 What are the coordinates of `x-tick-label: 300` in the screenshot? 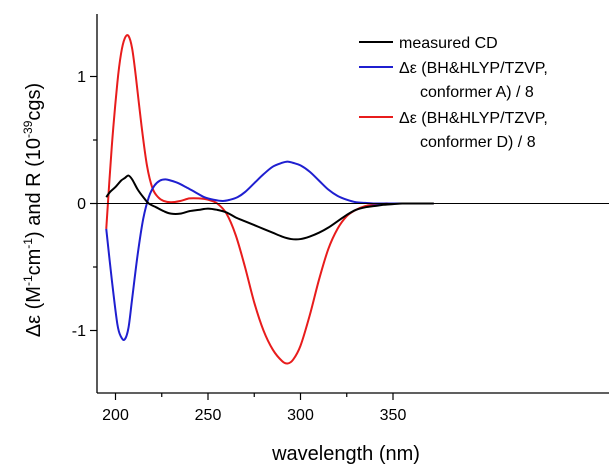 It's located at (300, 415).